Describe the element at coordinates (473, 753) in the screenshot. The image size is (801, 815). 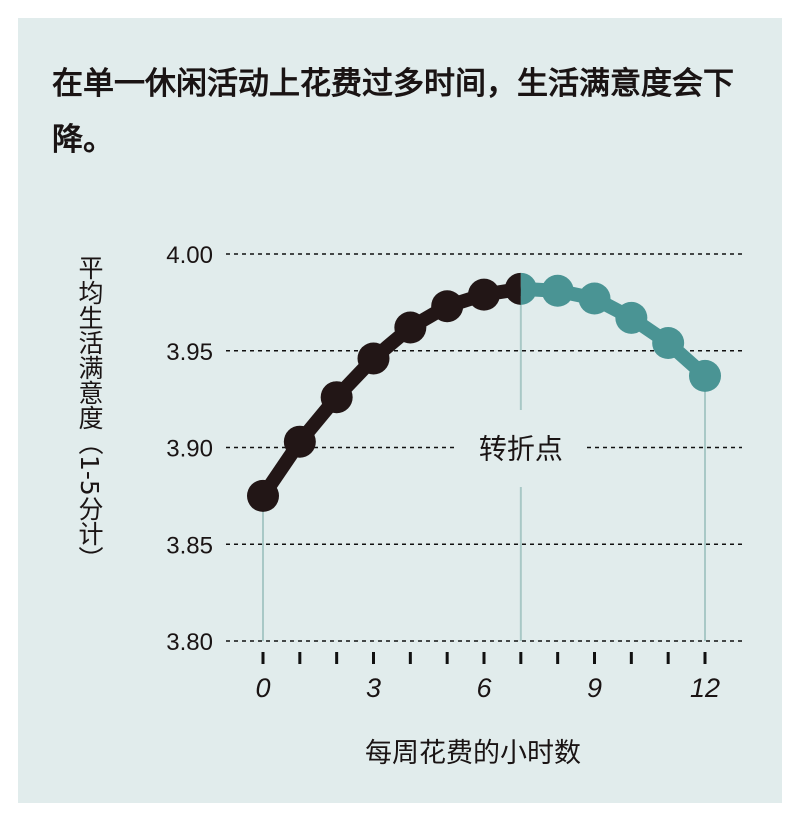
I see `x-axis-label: 每周花费的小时数` at that location.